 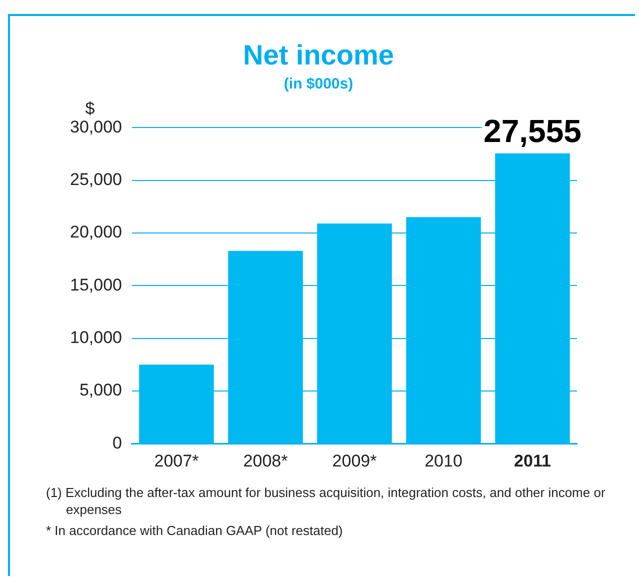 What do you see at coordinates (355, 460) in the screenshot?
I see `x-tick-label: 2009*` at bounding box center [355, 460].